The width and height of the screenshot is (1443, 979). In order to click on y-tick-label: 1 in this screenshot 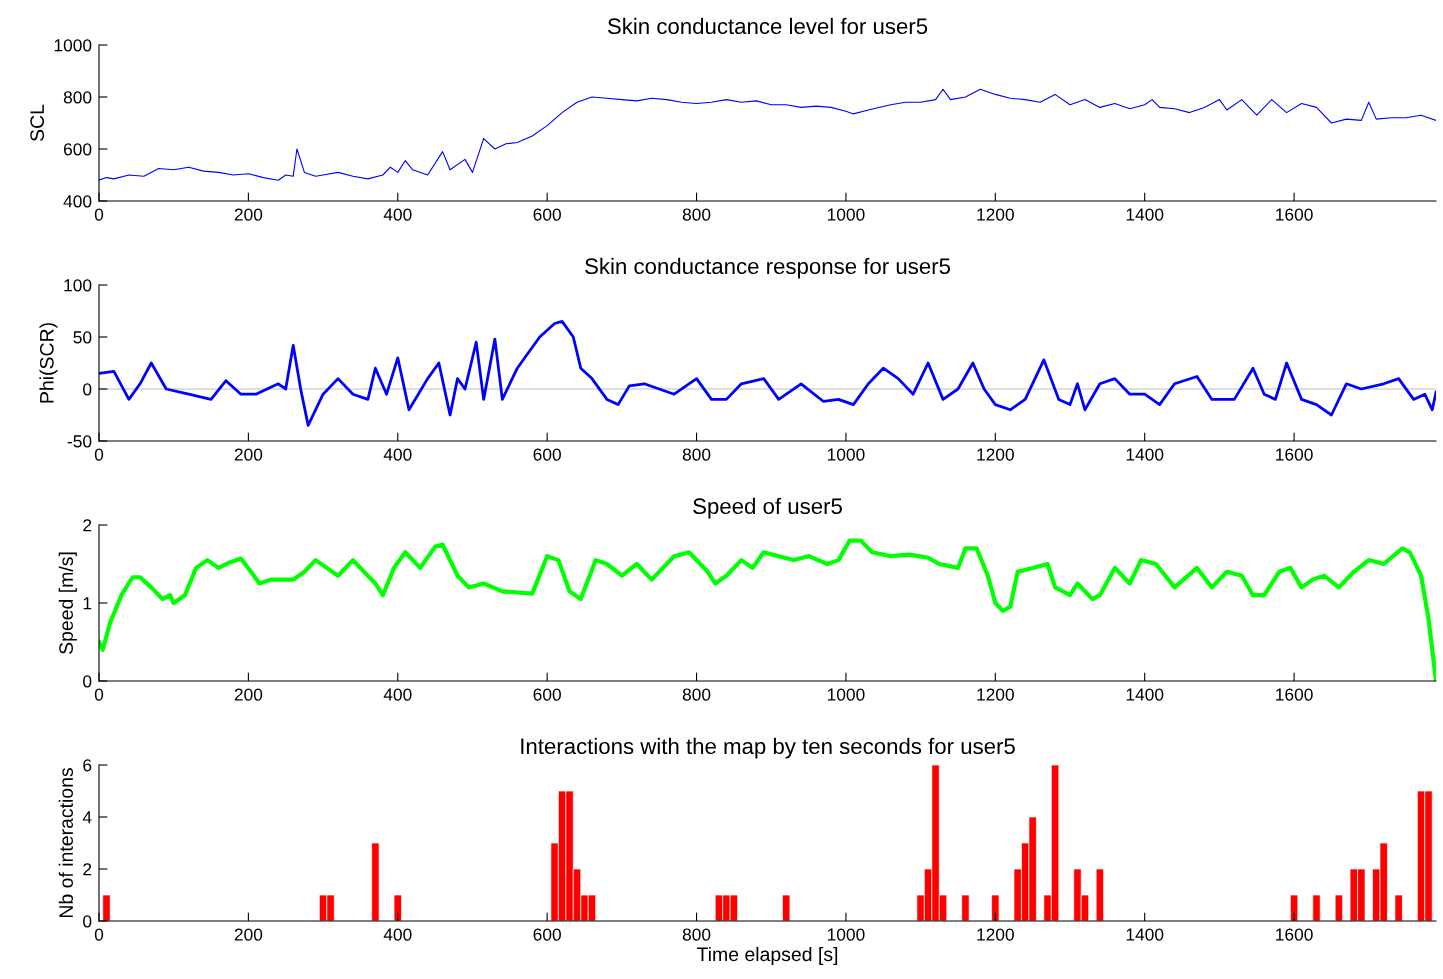, I will do `click(87, 603)`.